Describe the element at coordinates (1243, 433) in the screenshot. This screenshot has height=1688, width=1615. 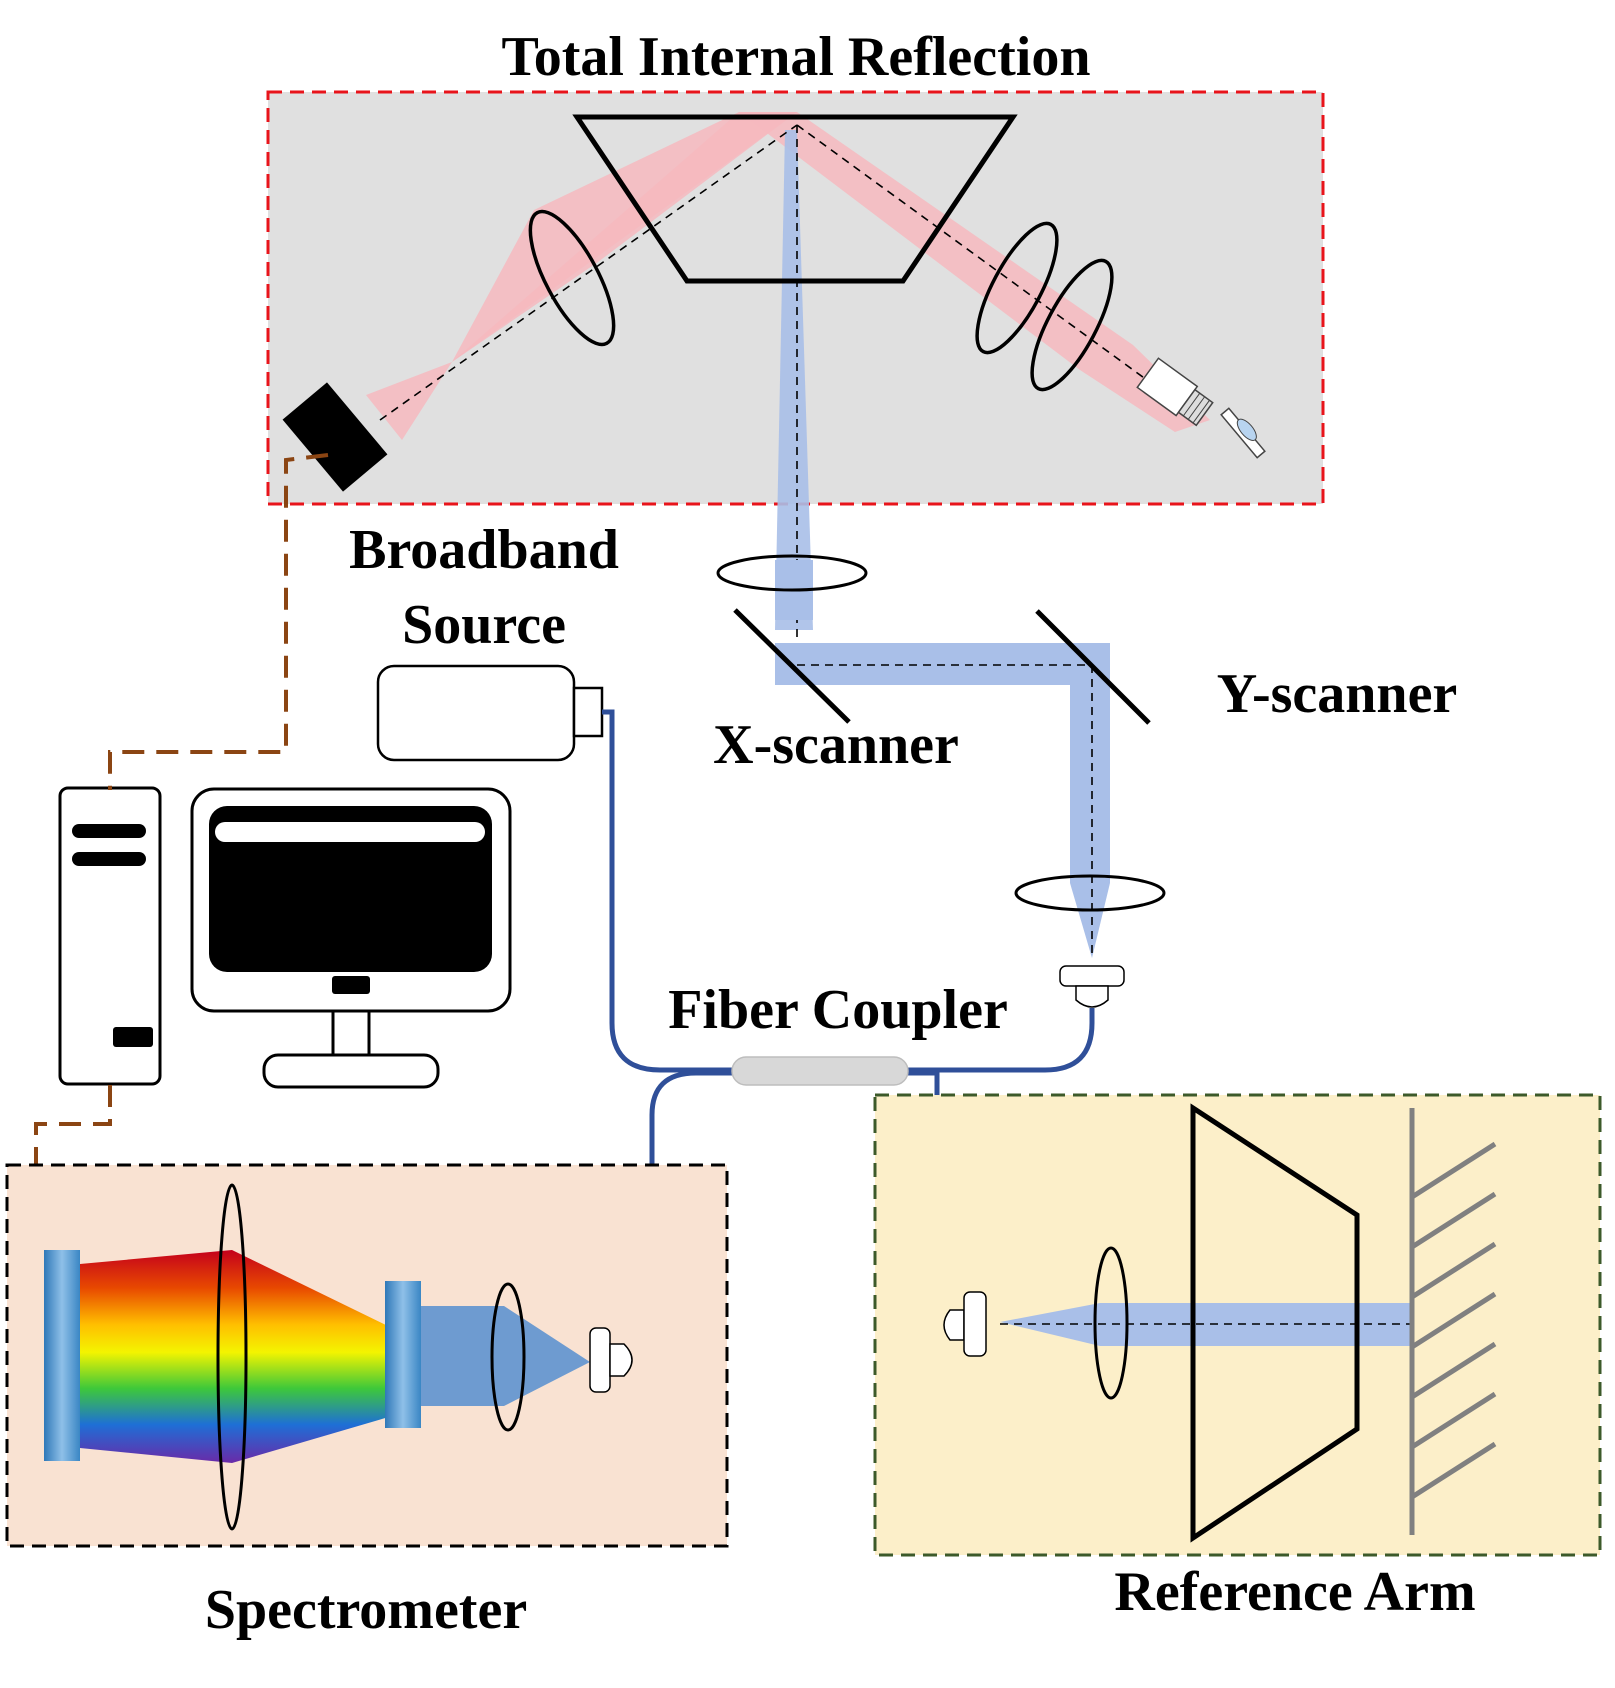
I see `sample-slide-icon` at that location.